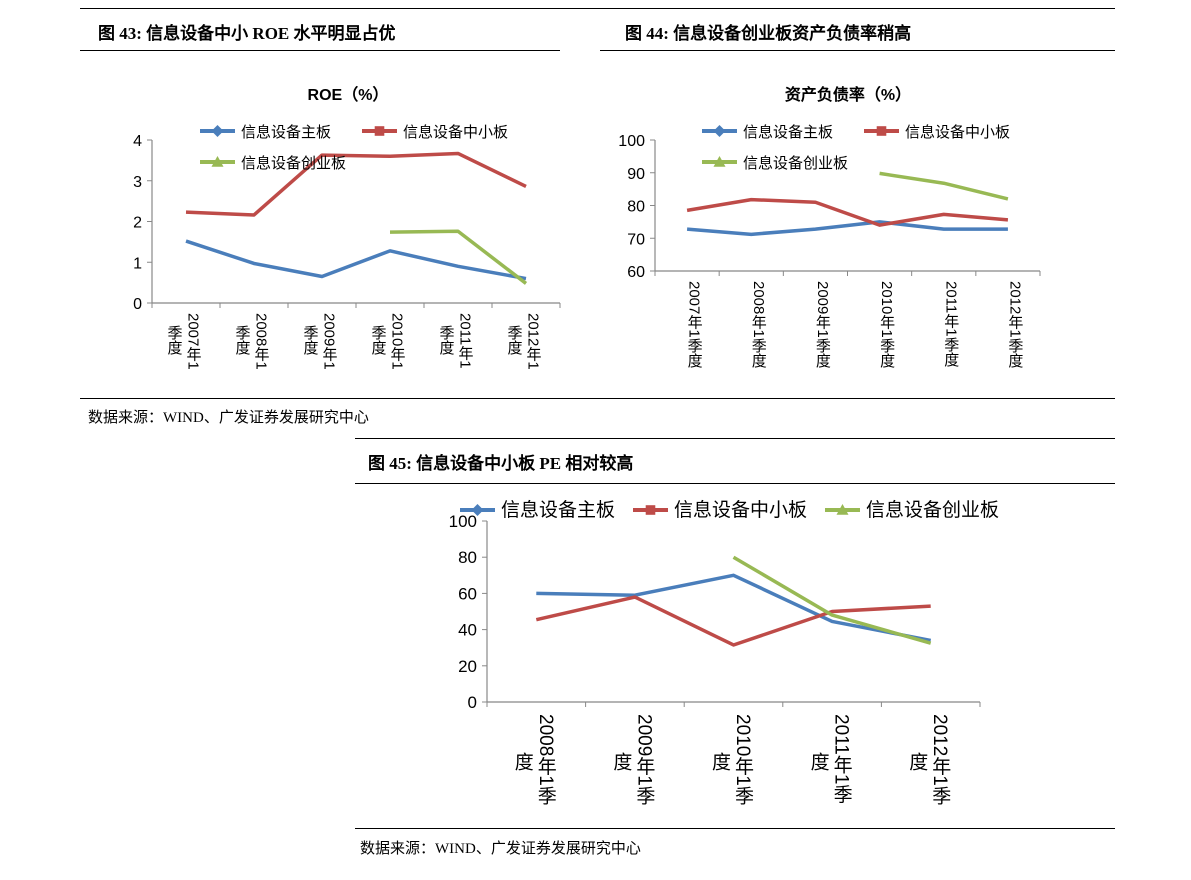  I want to click on y-tick-label: 3, so click(137, 182).